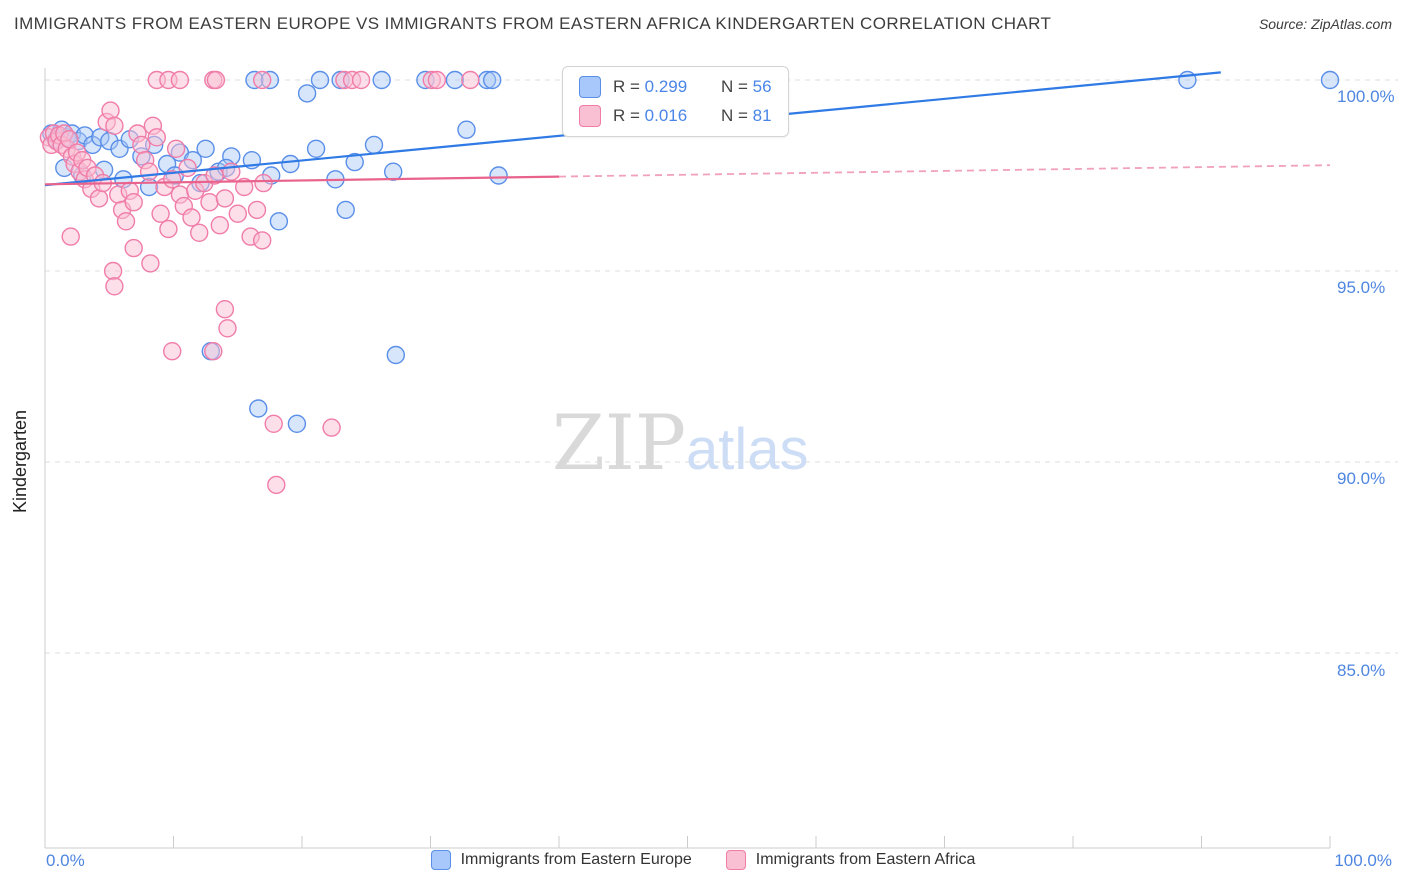 The image size is (1406, 892). What do you see at coordinates (302, 180) in the screenshot?
I see `africa-trend-line` at bounding box center [302, 180].